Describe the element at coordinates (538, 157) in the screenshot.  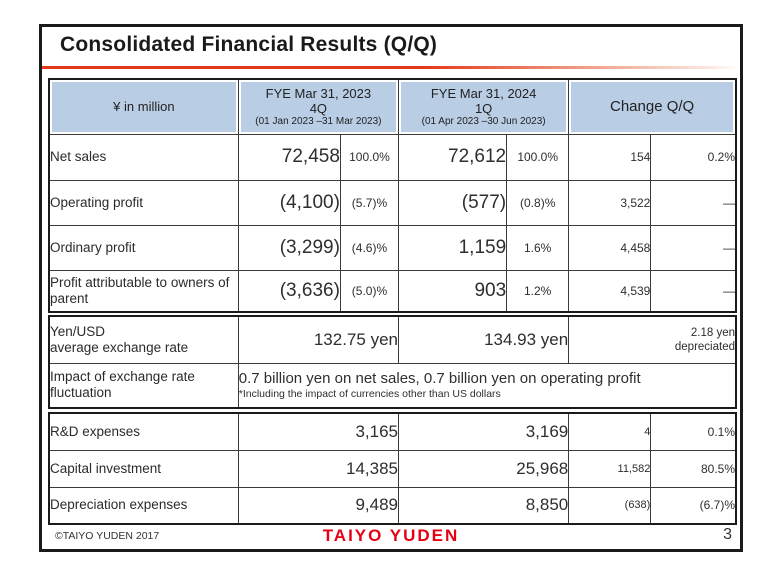
I see `q1-pct: 100.0%` at that location.